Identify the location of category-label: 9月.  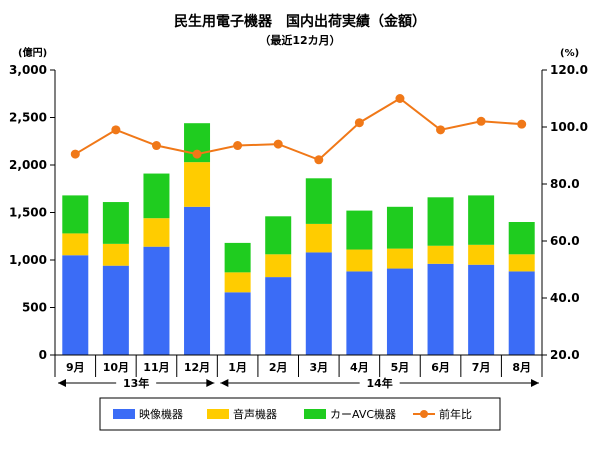
(75, 367).